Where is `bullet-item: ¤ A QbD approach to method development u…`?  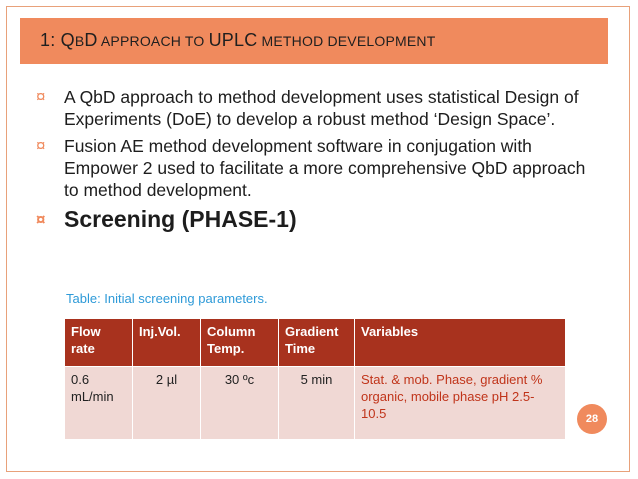 bullet-item: ¤ A QbD approach to method development u… is located at coordinates (319, 108).